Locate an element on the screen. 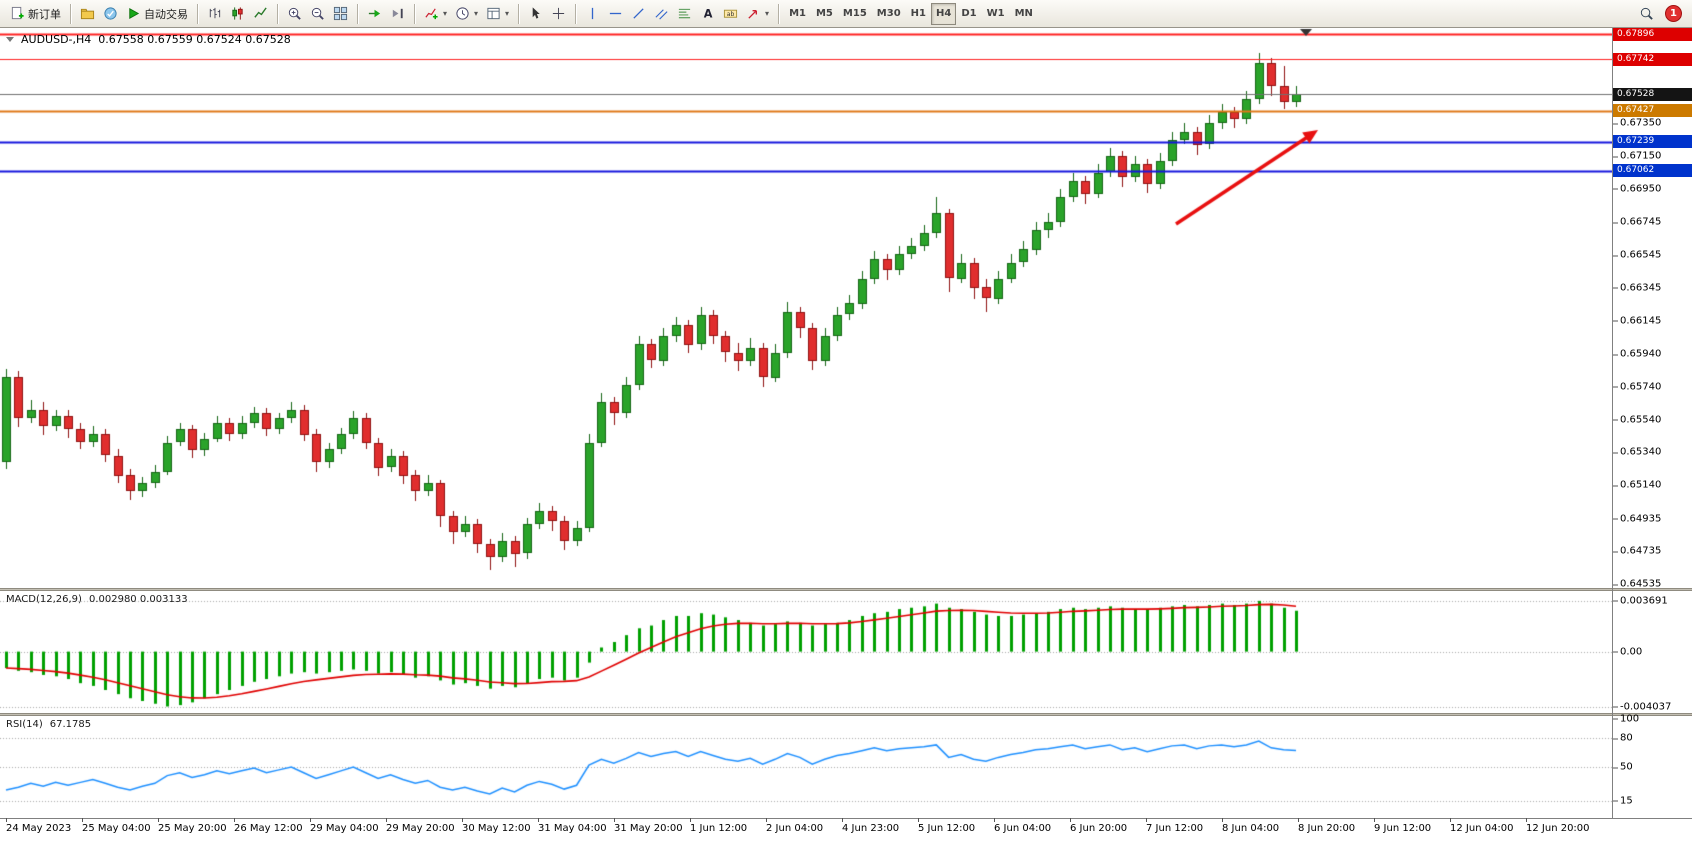  charts-profile-button is located at coordinates (87, 14).